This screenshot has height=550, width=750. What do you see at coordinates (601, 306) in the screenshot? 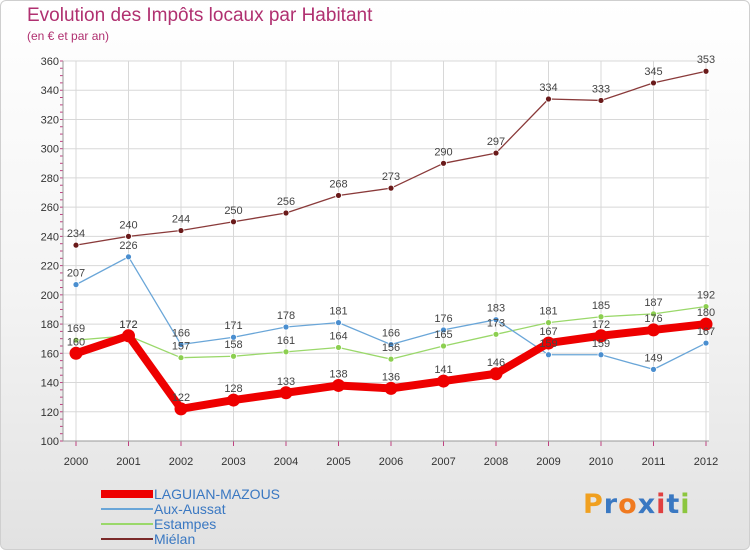
I see `data-label: 185` at bounding box center [601, 306].